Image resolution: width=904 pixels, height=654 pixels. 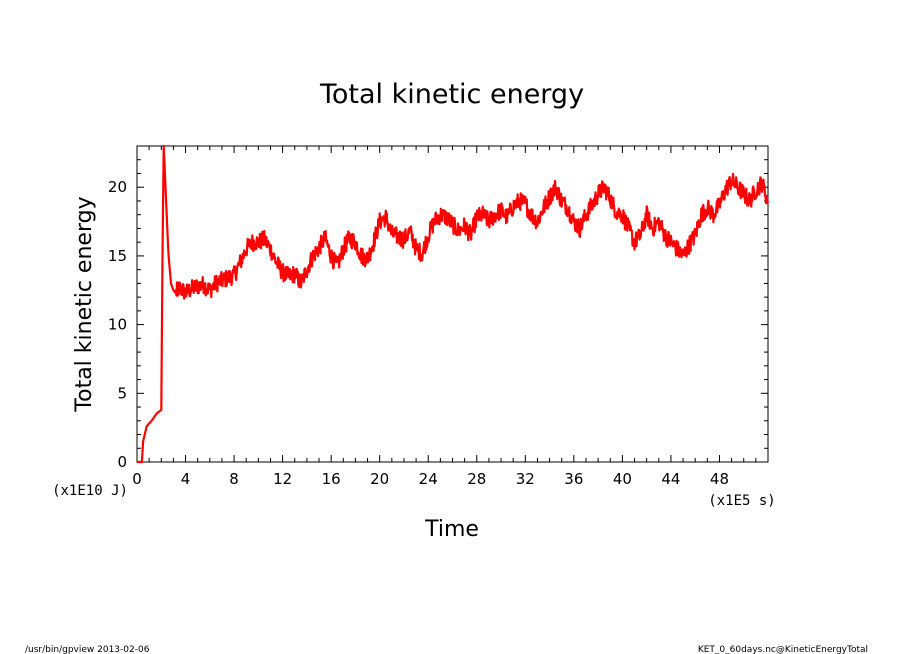 I want to click on x-tick-label: 24, so click(x=428, y=479).